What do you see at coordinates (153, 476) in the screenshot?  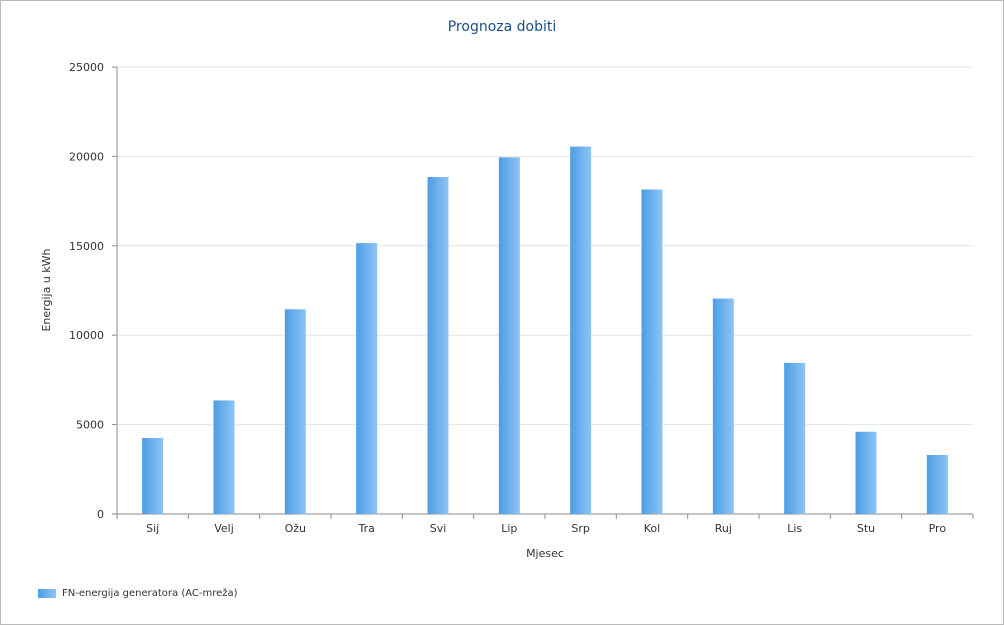 I see `bar-sij` at bounding box center [153, 476].